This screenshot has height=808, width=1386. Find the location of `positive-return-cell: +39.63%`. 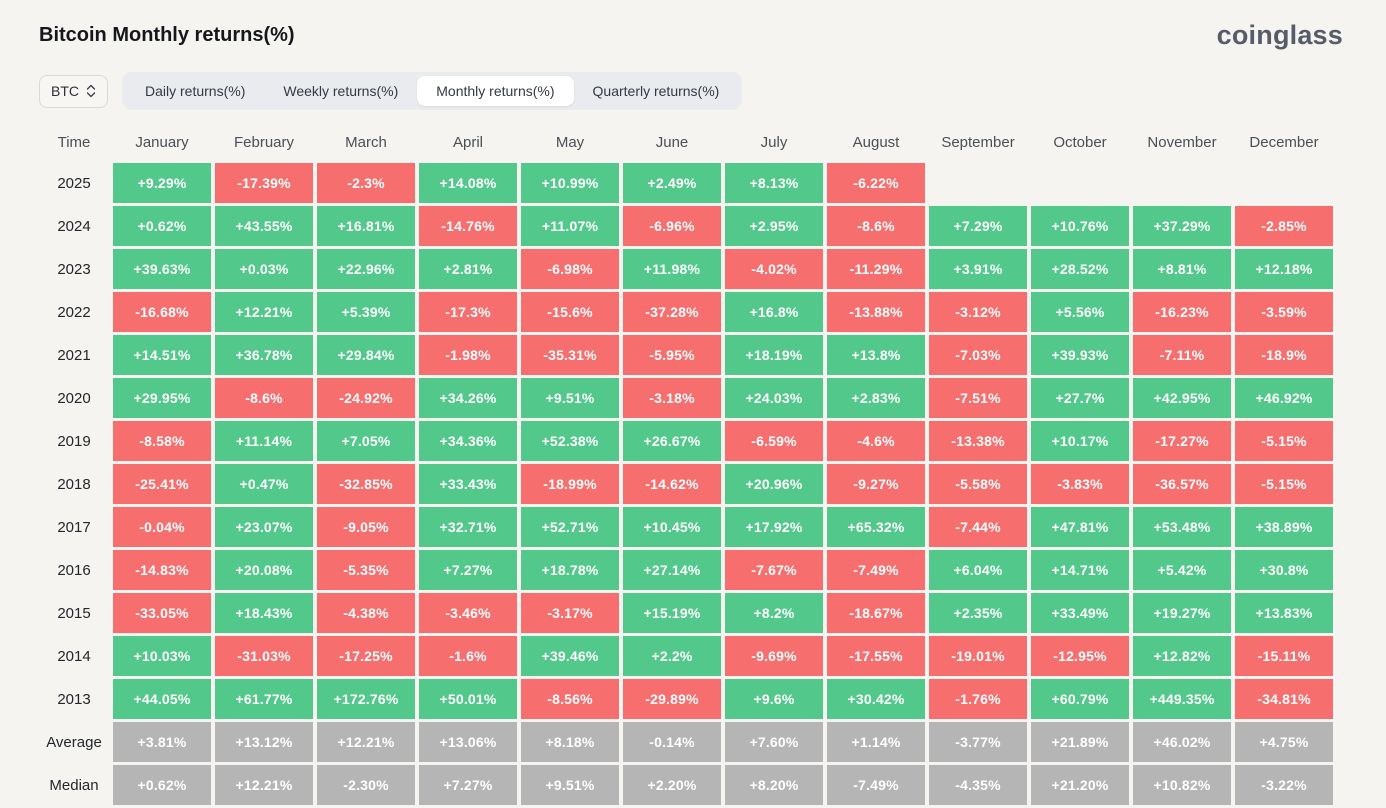

positive-return-cell: +39.63% is located at coordinates (162, 269).